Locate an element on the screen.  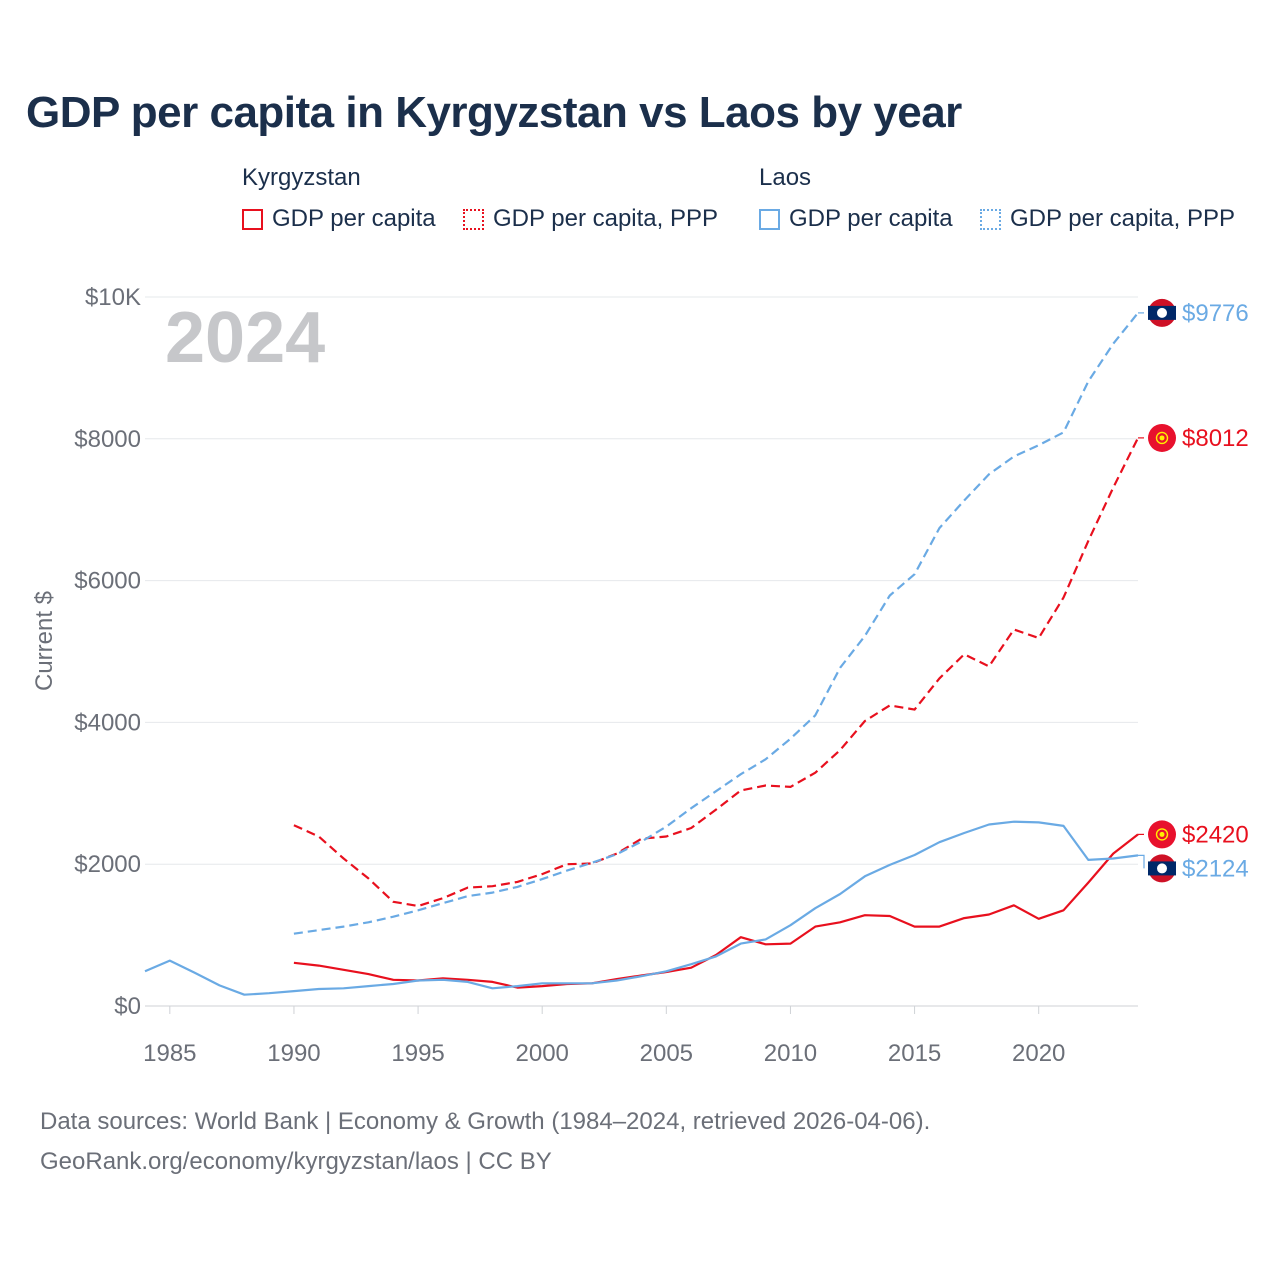
legend-item-laos-gdp: GDP per capita is located at coordinates (856, 219).